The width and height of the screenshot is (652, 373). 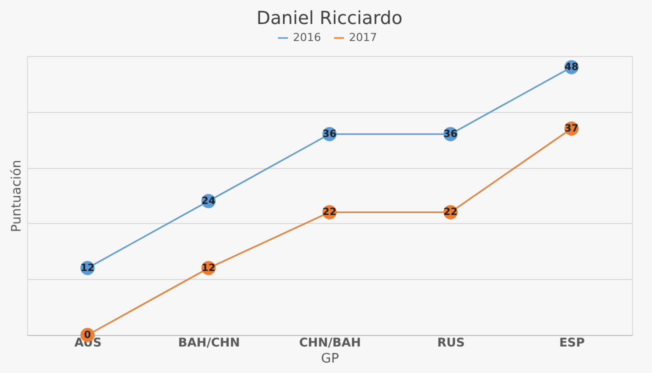 What do you see at coordinates (571, 68) in the screenshot?
I see `data-label: 48` at bounding box center [571, 68].